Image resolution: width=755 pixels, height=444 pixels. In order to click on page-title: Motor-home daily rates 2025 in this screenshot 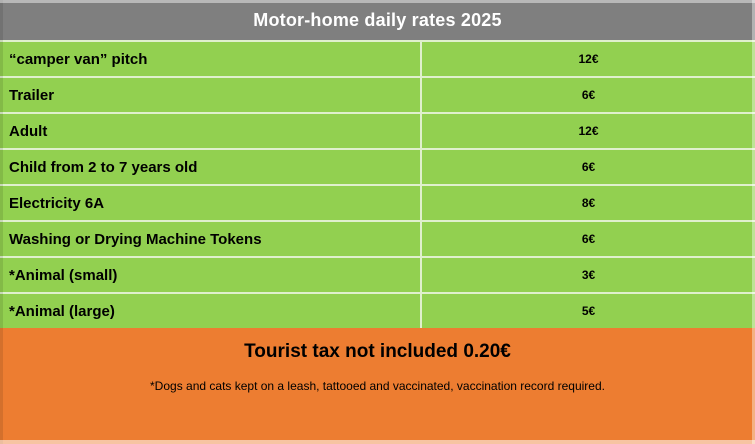, I will do `click(377, 19)`.